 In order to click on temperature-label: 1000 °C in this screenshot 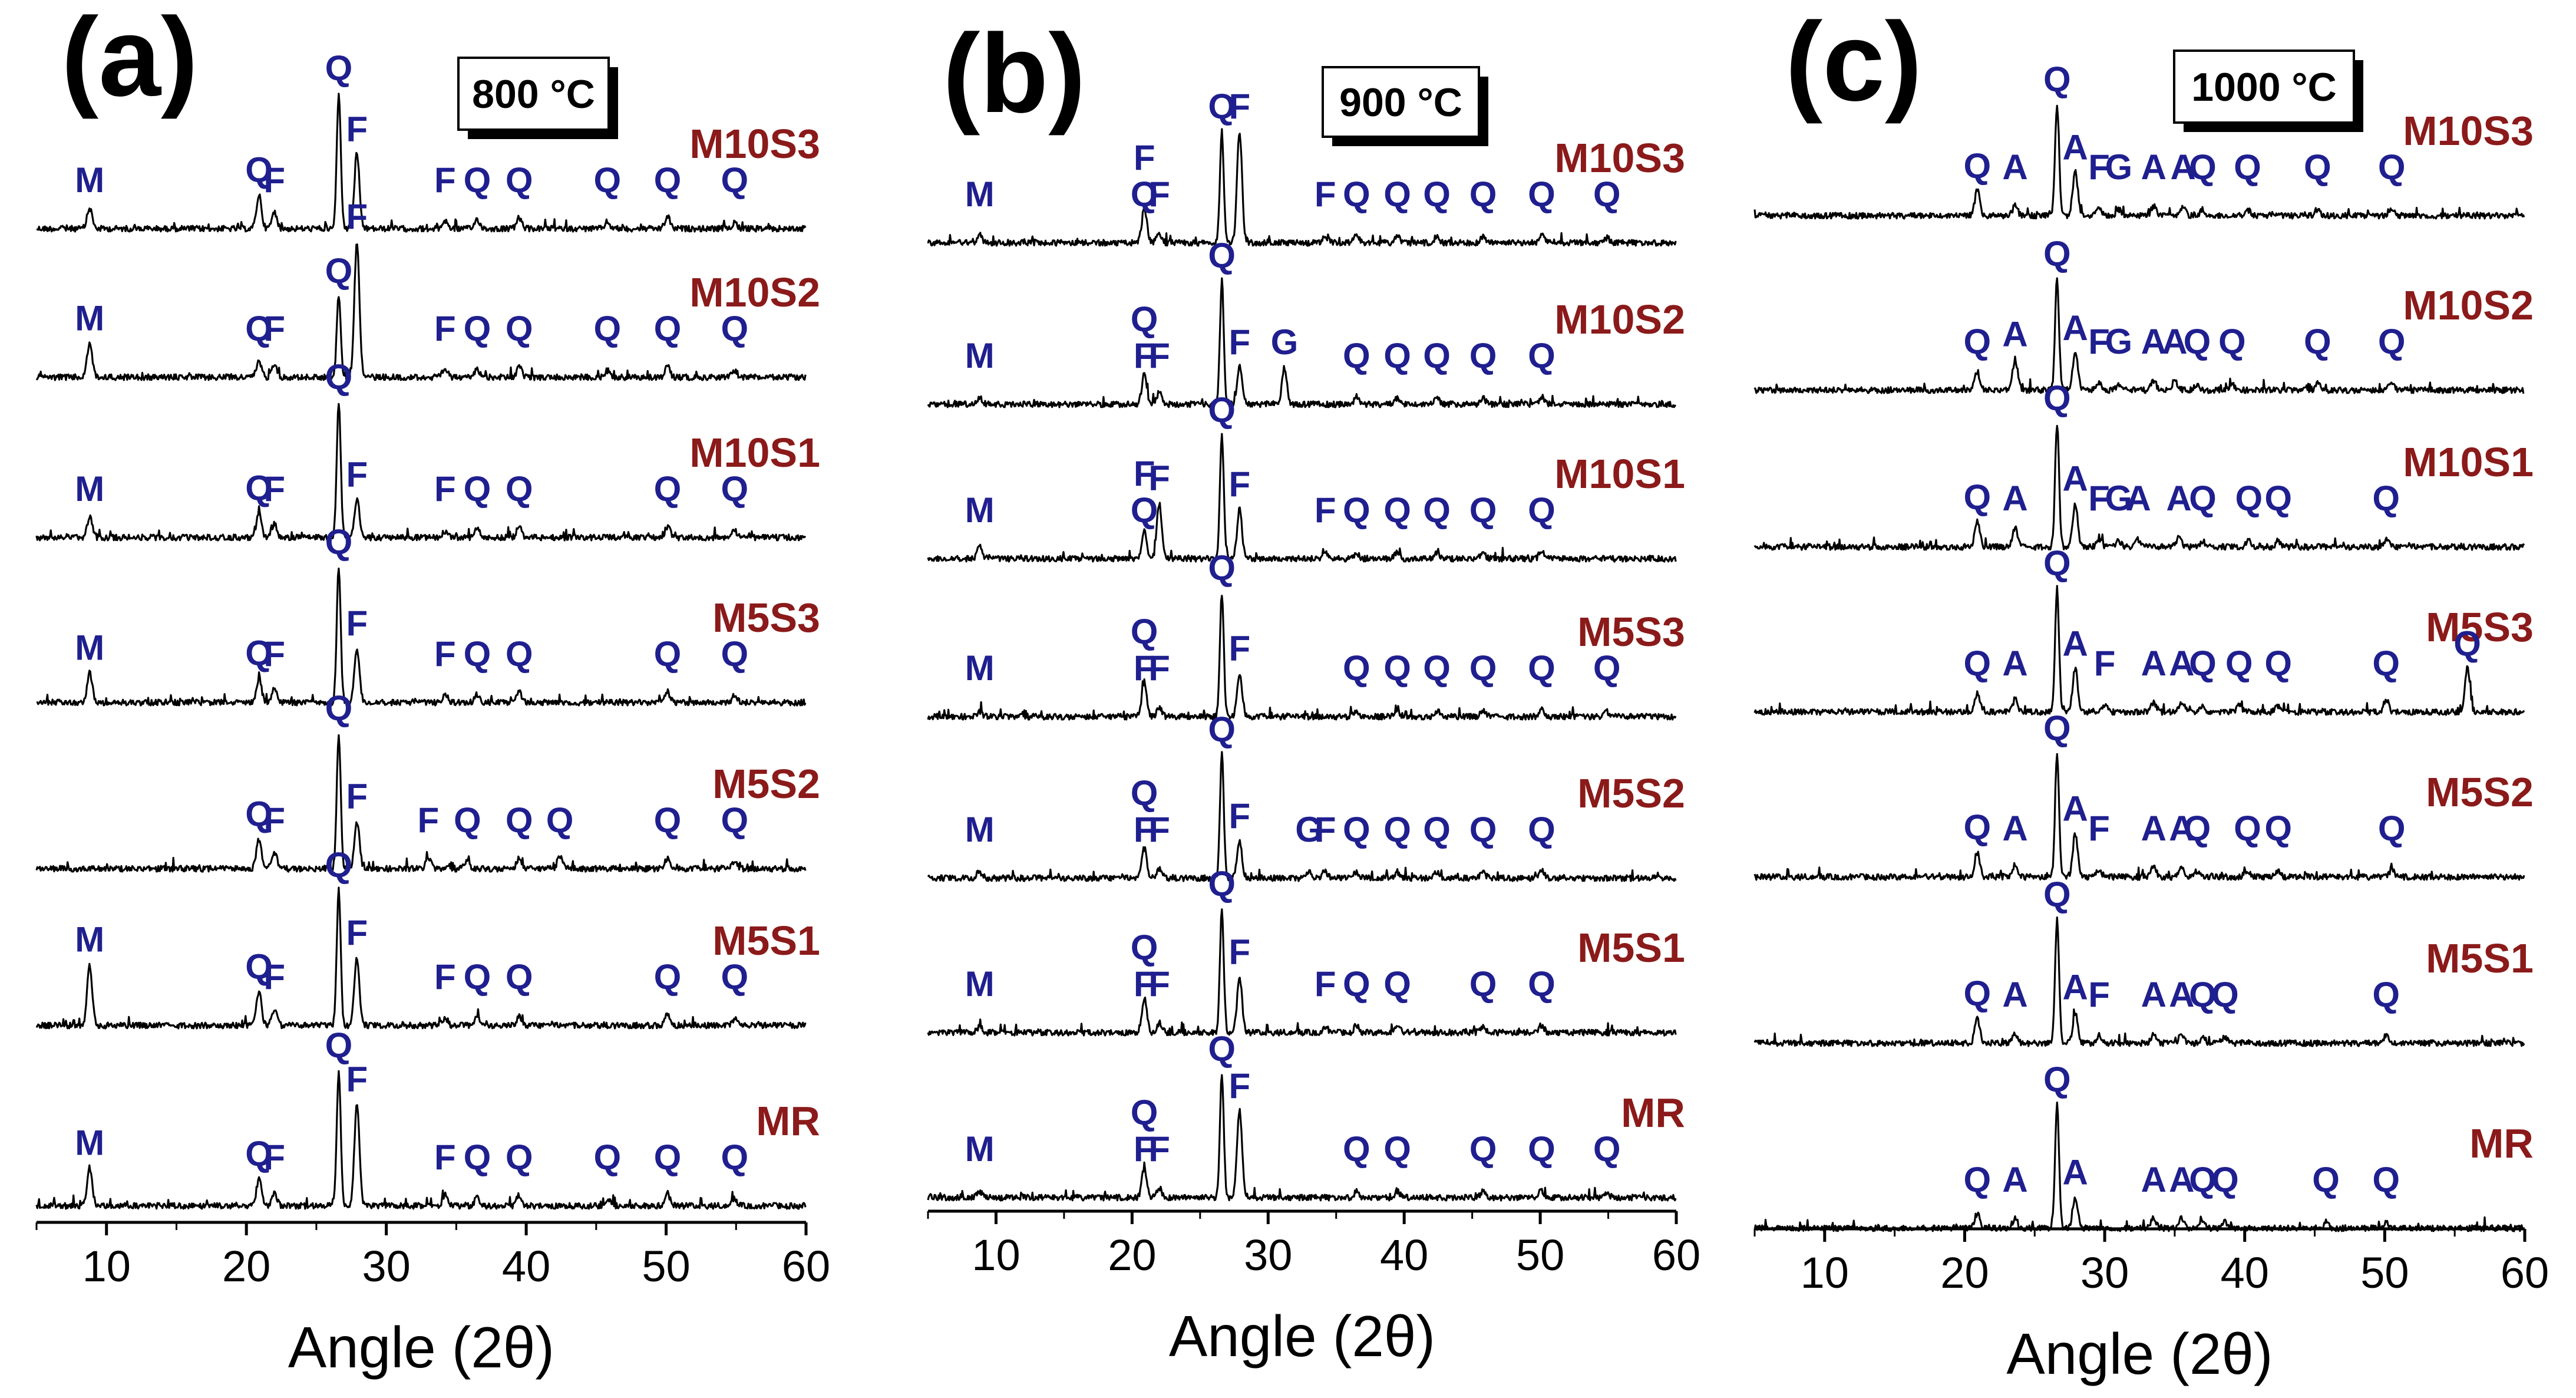, I will do `click(2263, 87)`.